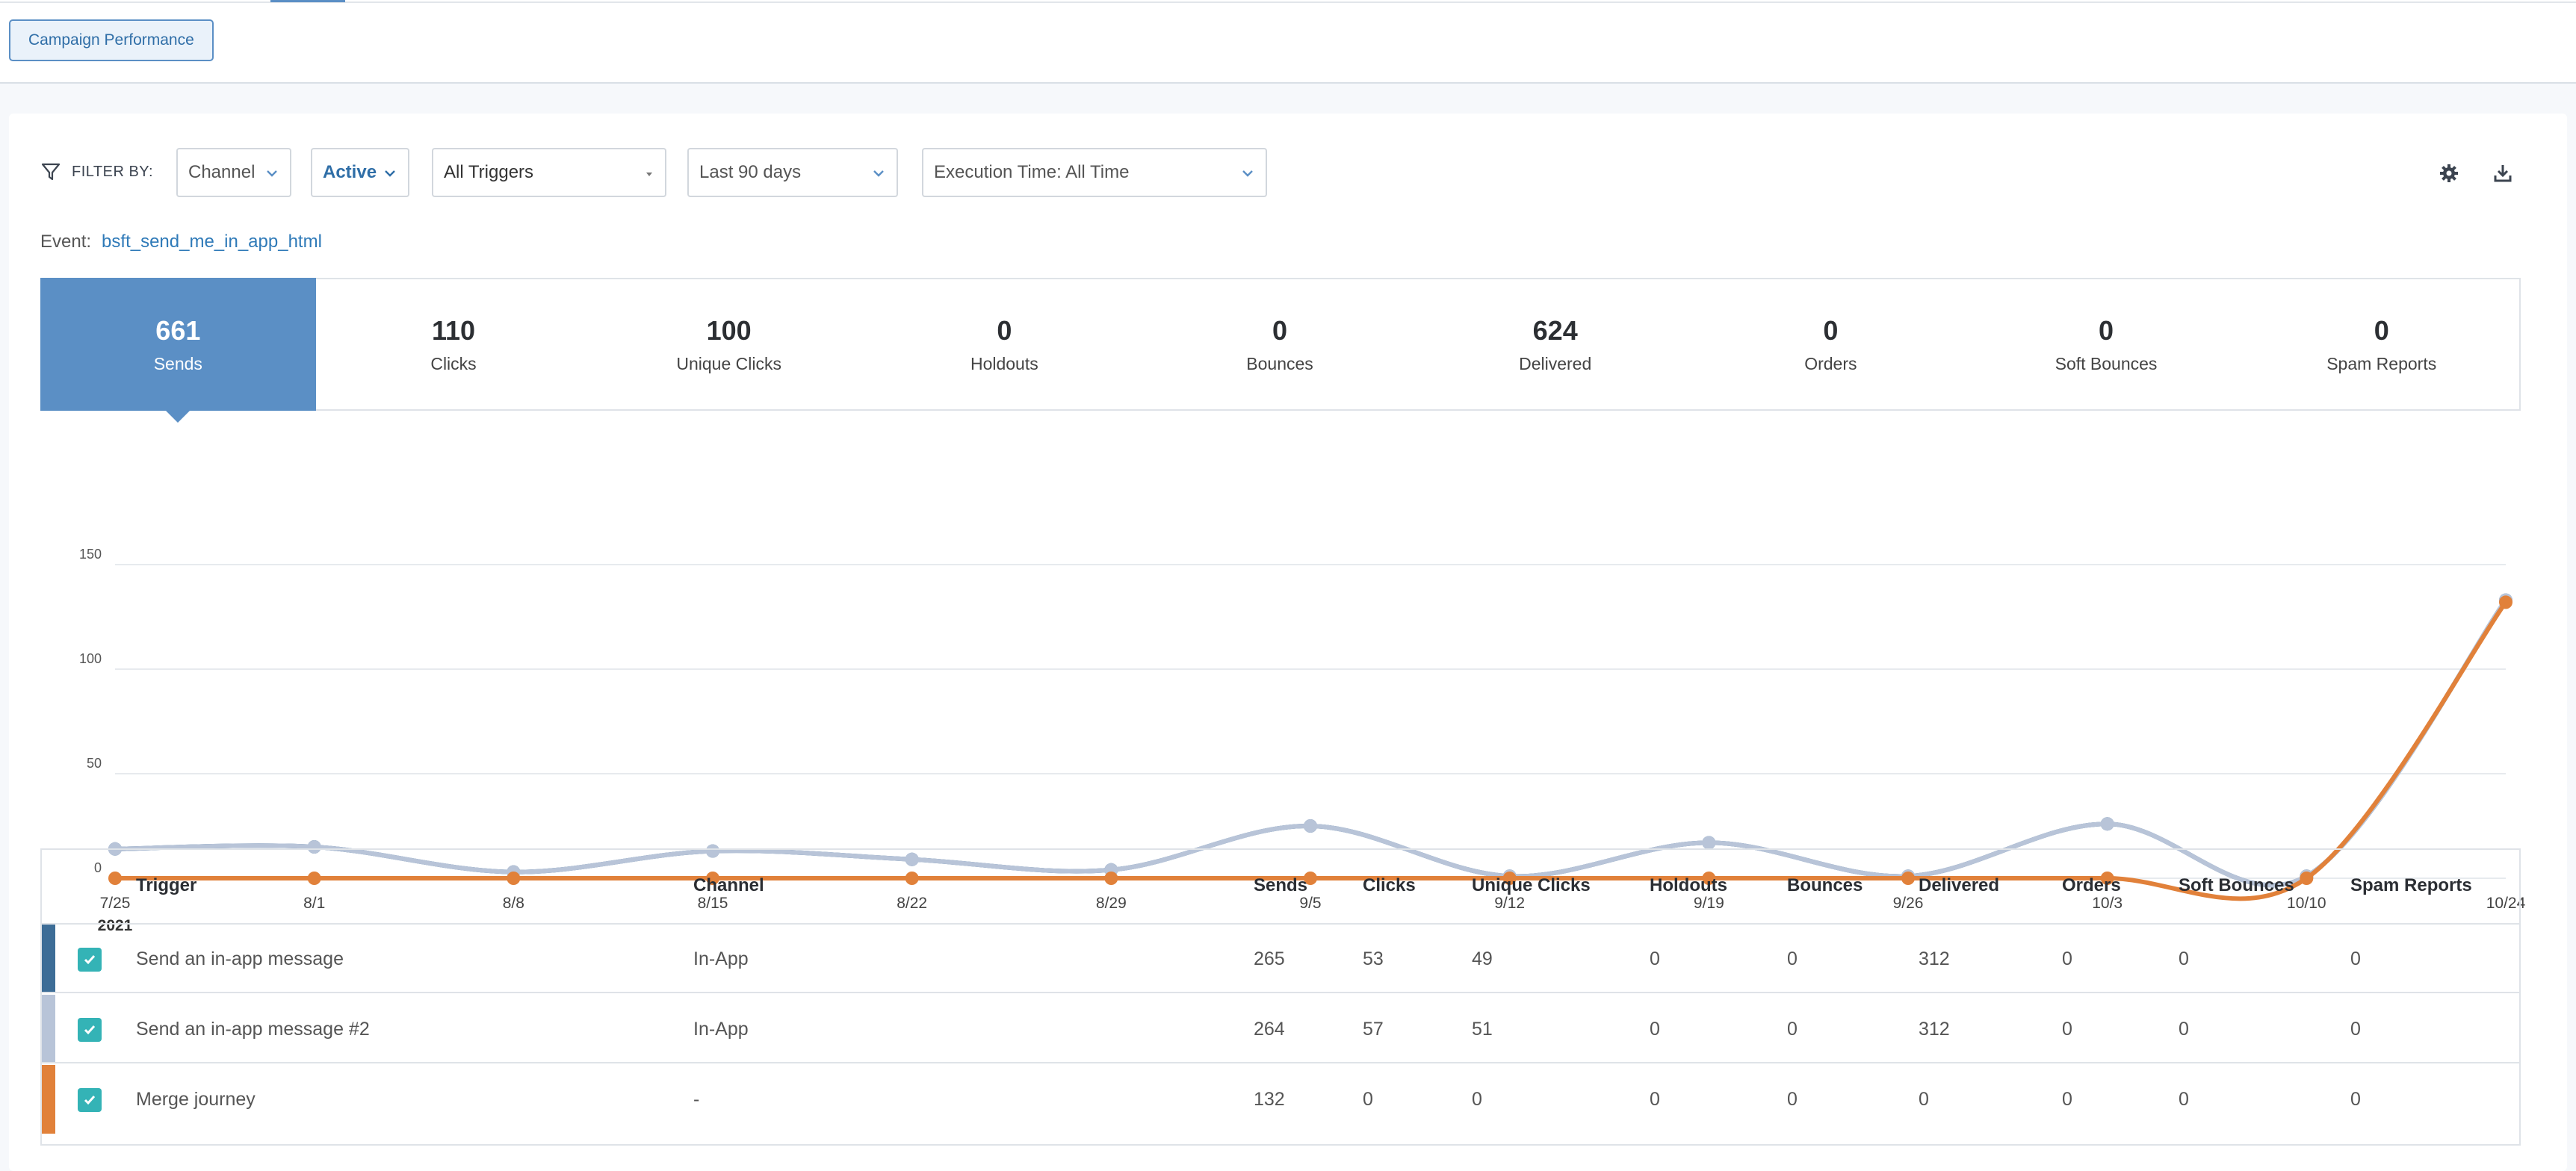 The height and width of the screenshot is (1171, 2576). I want to click on column-header: Holdouts, so click(1688, 885).